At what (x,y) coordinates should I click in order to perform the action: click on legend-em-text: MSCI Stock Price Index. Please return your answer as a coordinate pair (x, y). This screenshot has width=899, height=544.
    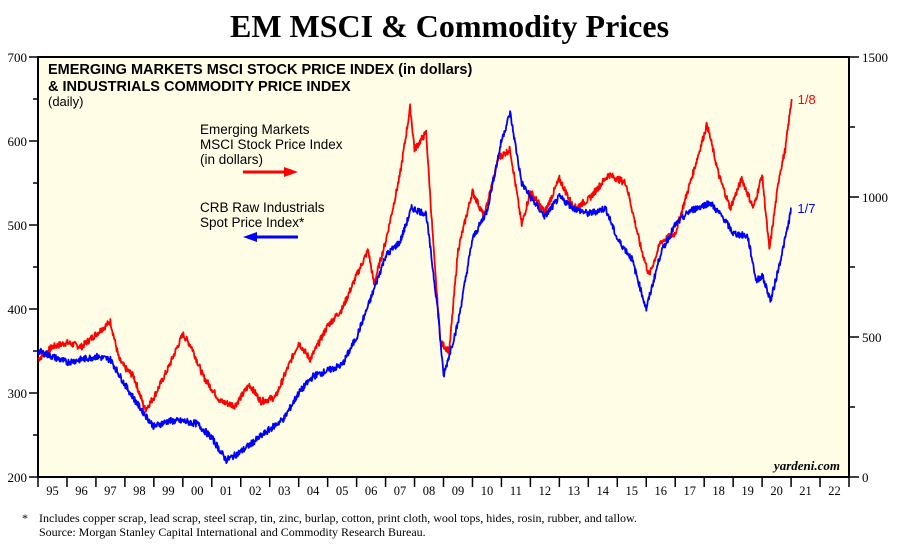
    Looking at the image, I should click on (271, 144).